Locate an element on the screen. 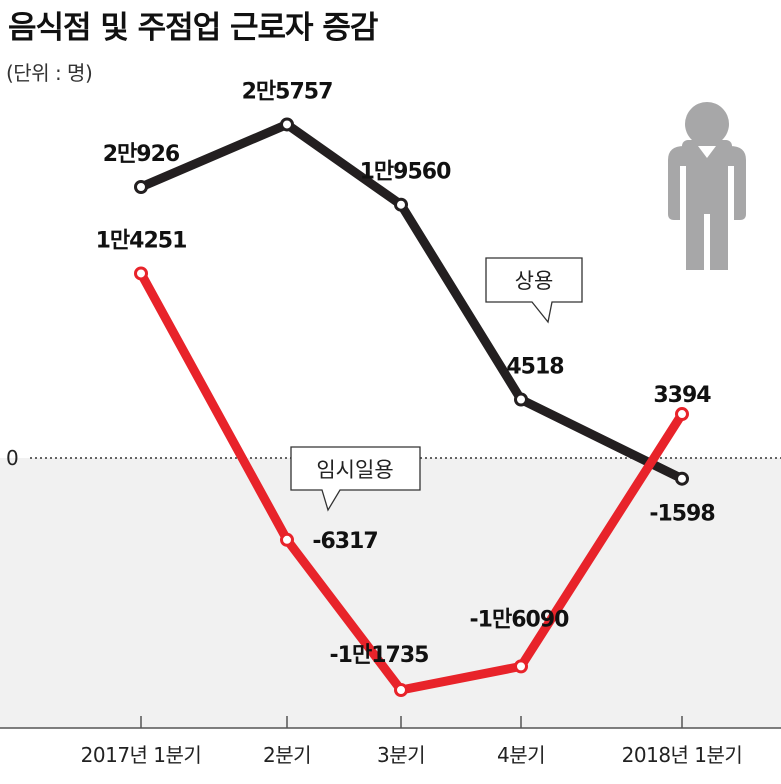  x-tick-label: 3분기 is located at coordinates (401, 755).